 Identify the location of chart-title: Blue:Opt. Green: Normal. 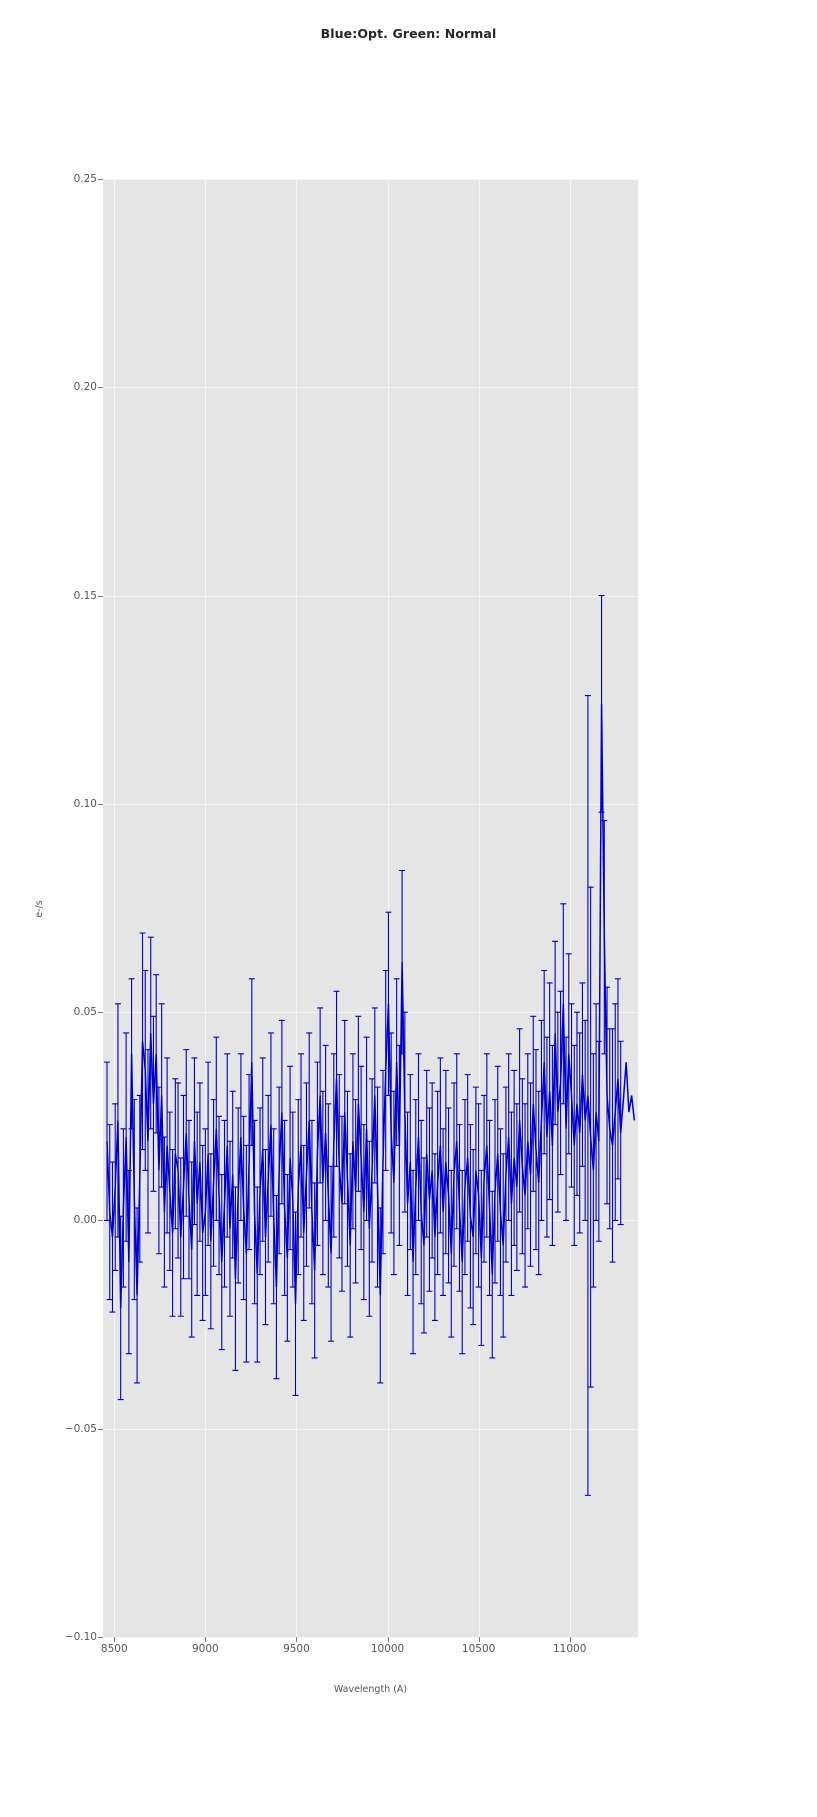
(408, 33).